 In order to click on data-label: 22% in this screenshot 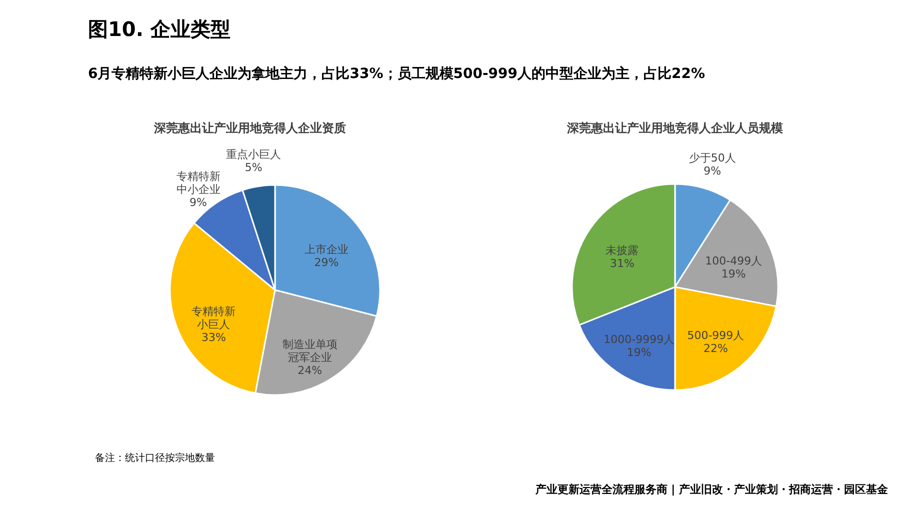, I will do `click(715, 349)`.